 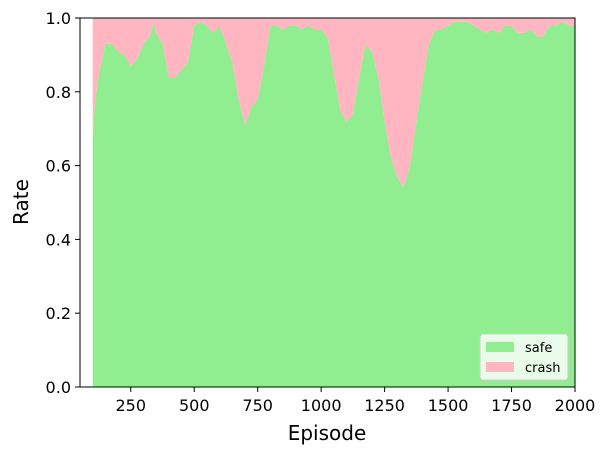 What do you see at coordinates (524, 357) in the screenshot?
I see `legend: safe crash` at bounding box center [524, 357].